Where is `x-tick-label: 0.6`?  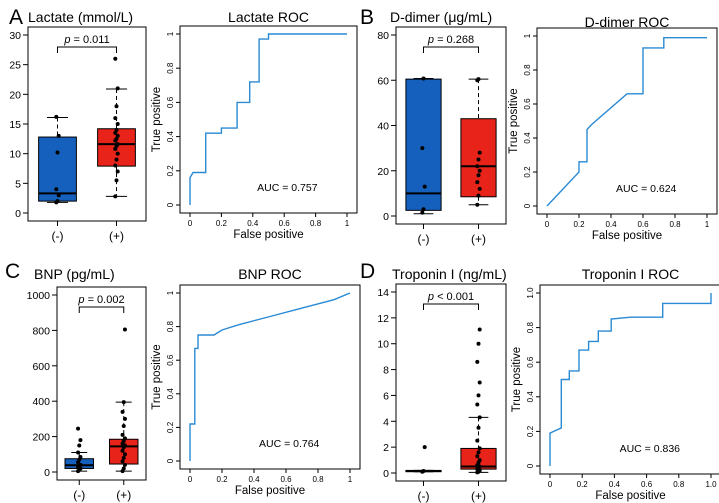 x-tick-label: 0.6 is located at coordinates (285, 223).